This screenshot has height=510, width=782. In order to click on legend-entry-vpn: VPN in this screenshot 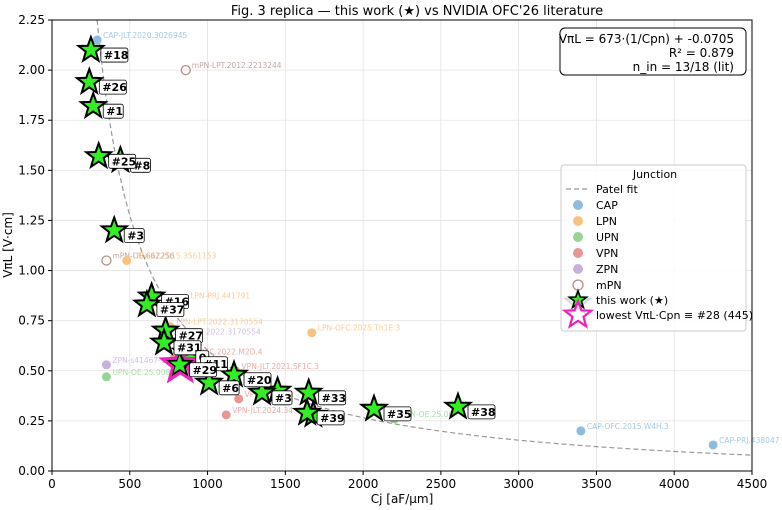, I will do `click(607, 253)`.